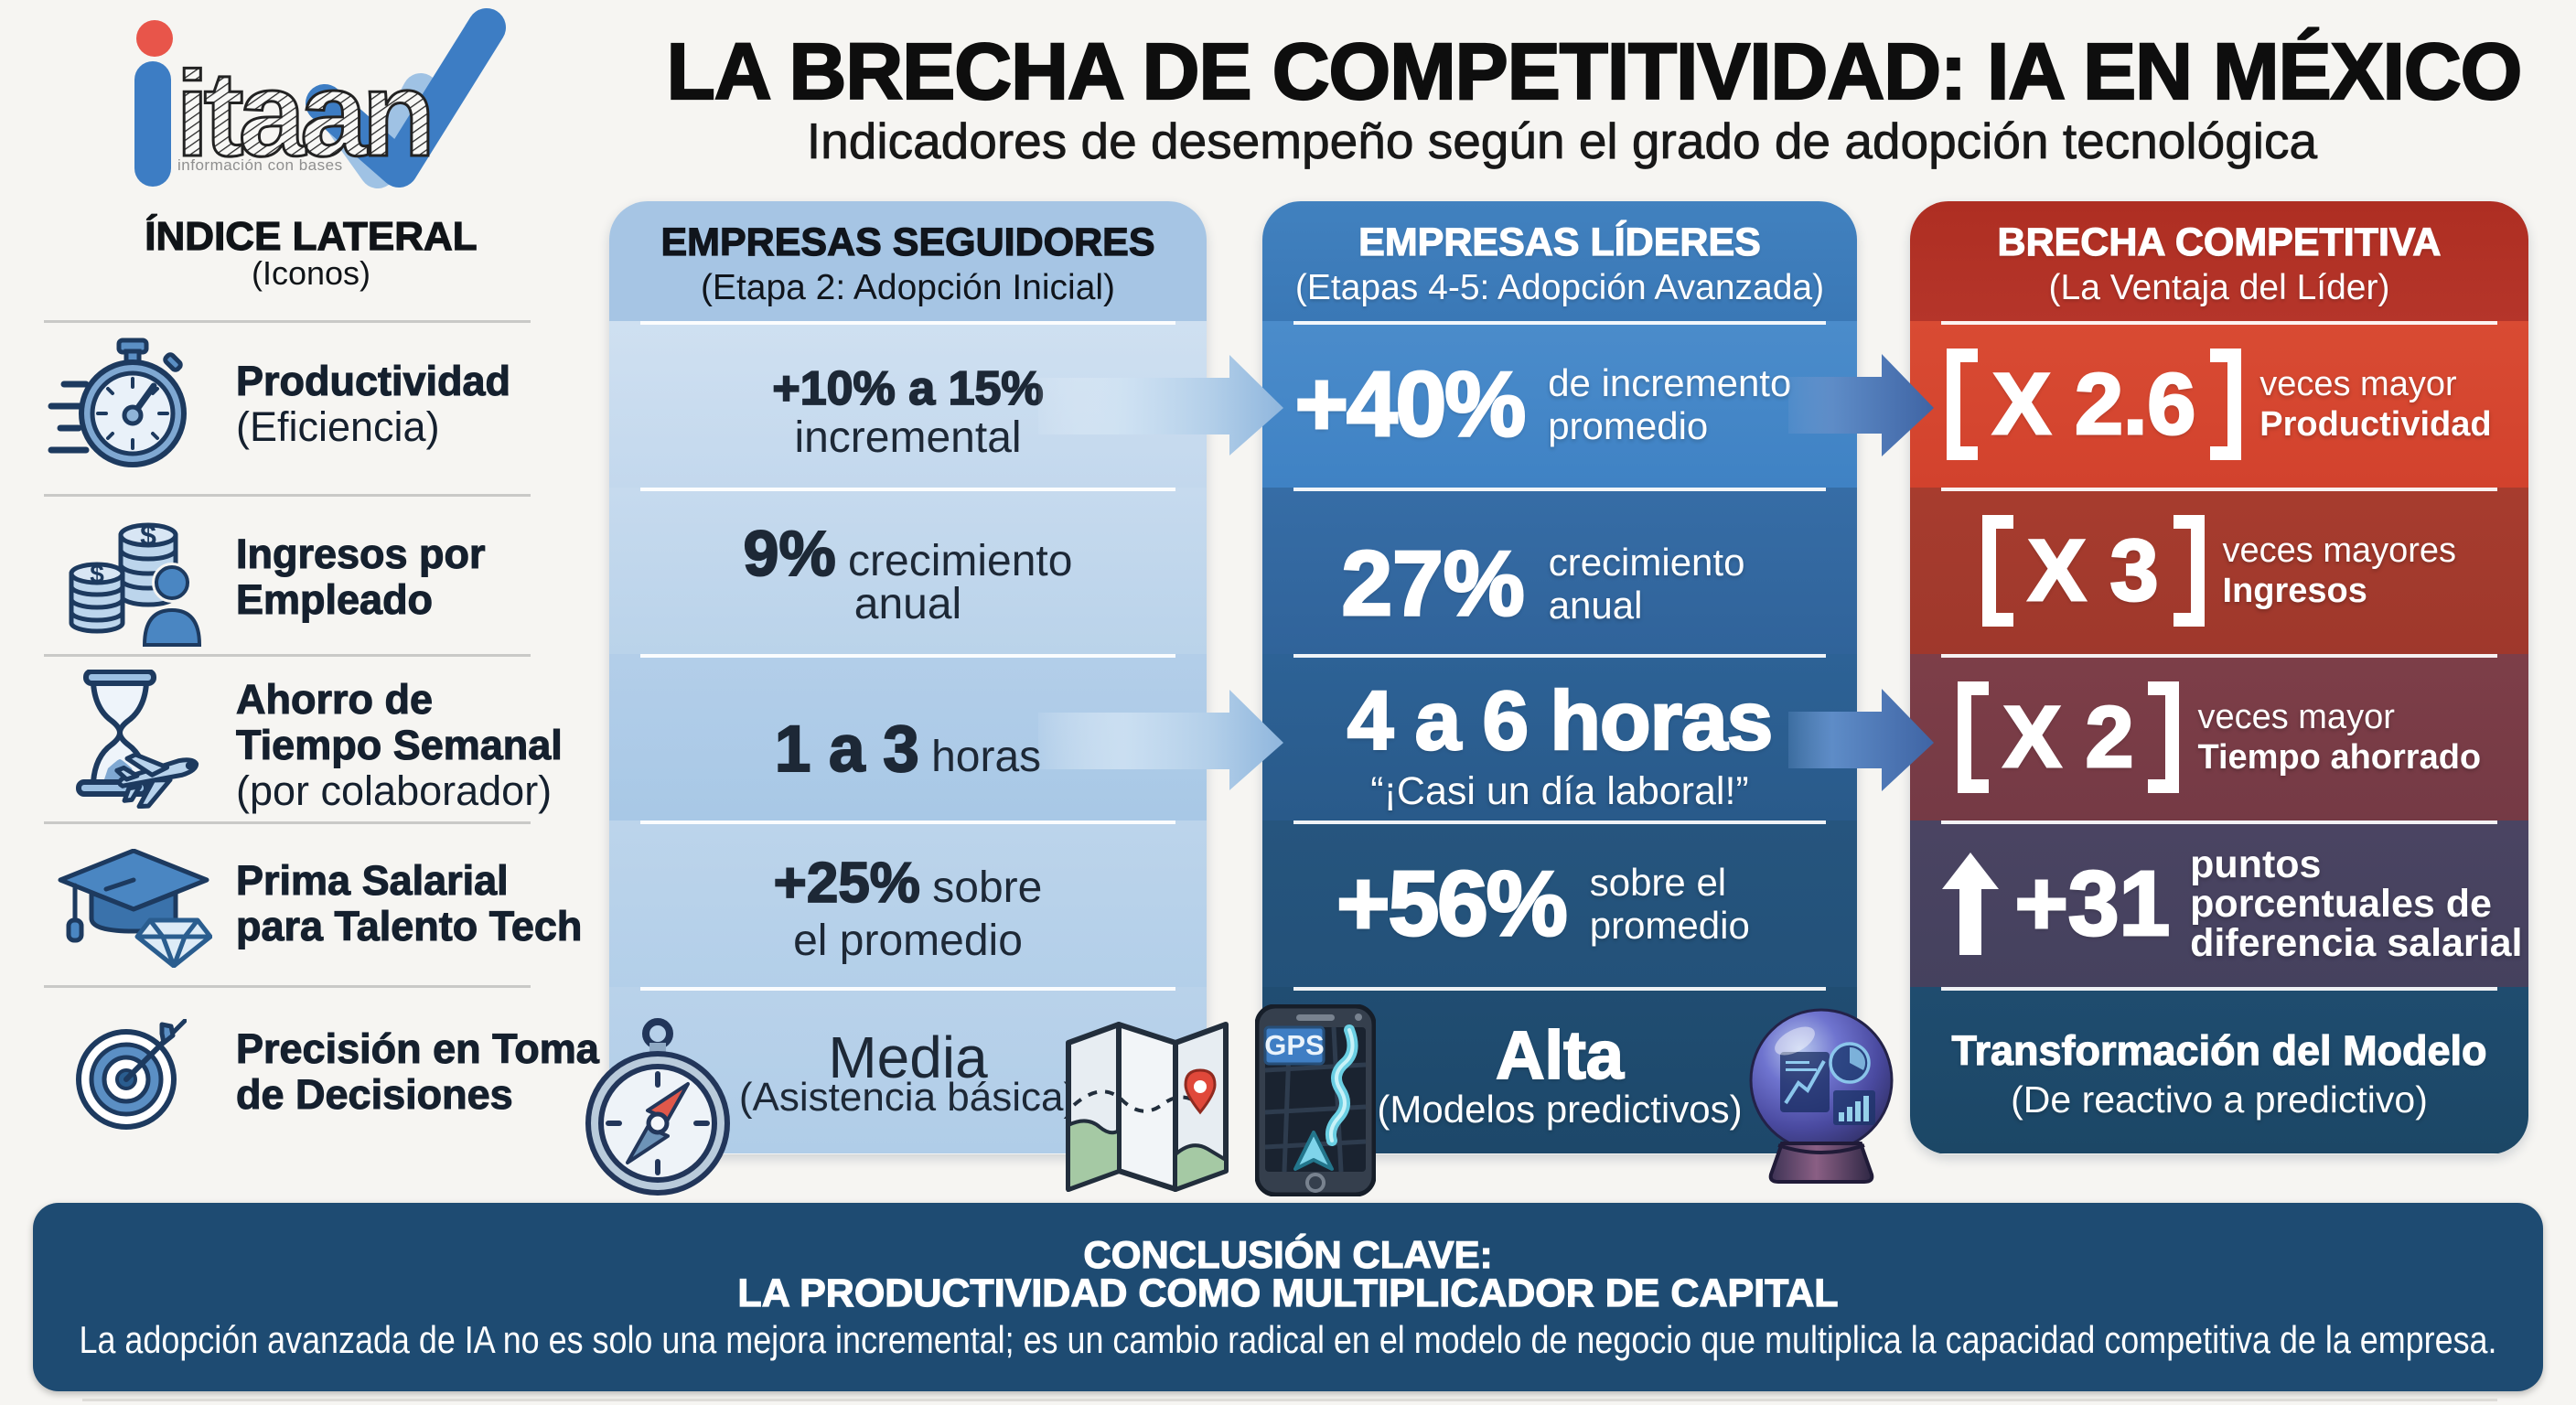 The width and height of the screenshot is (2576, 1405). What do you see at coordinates (260, 165) in the screenshot?
I see `svg-text: información con bases` at bounding box center [260, 165].